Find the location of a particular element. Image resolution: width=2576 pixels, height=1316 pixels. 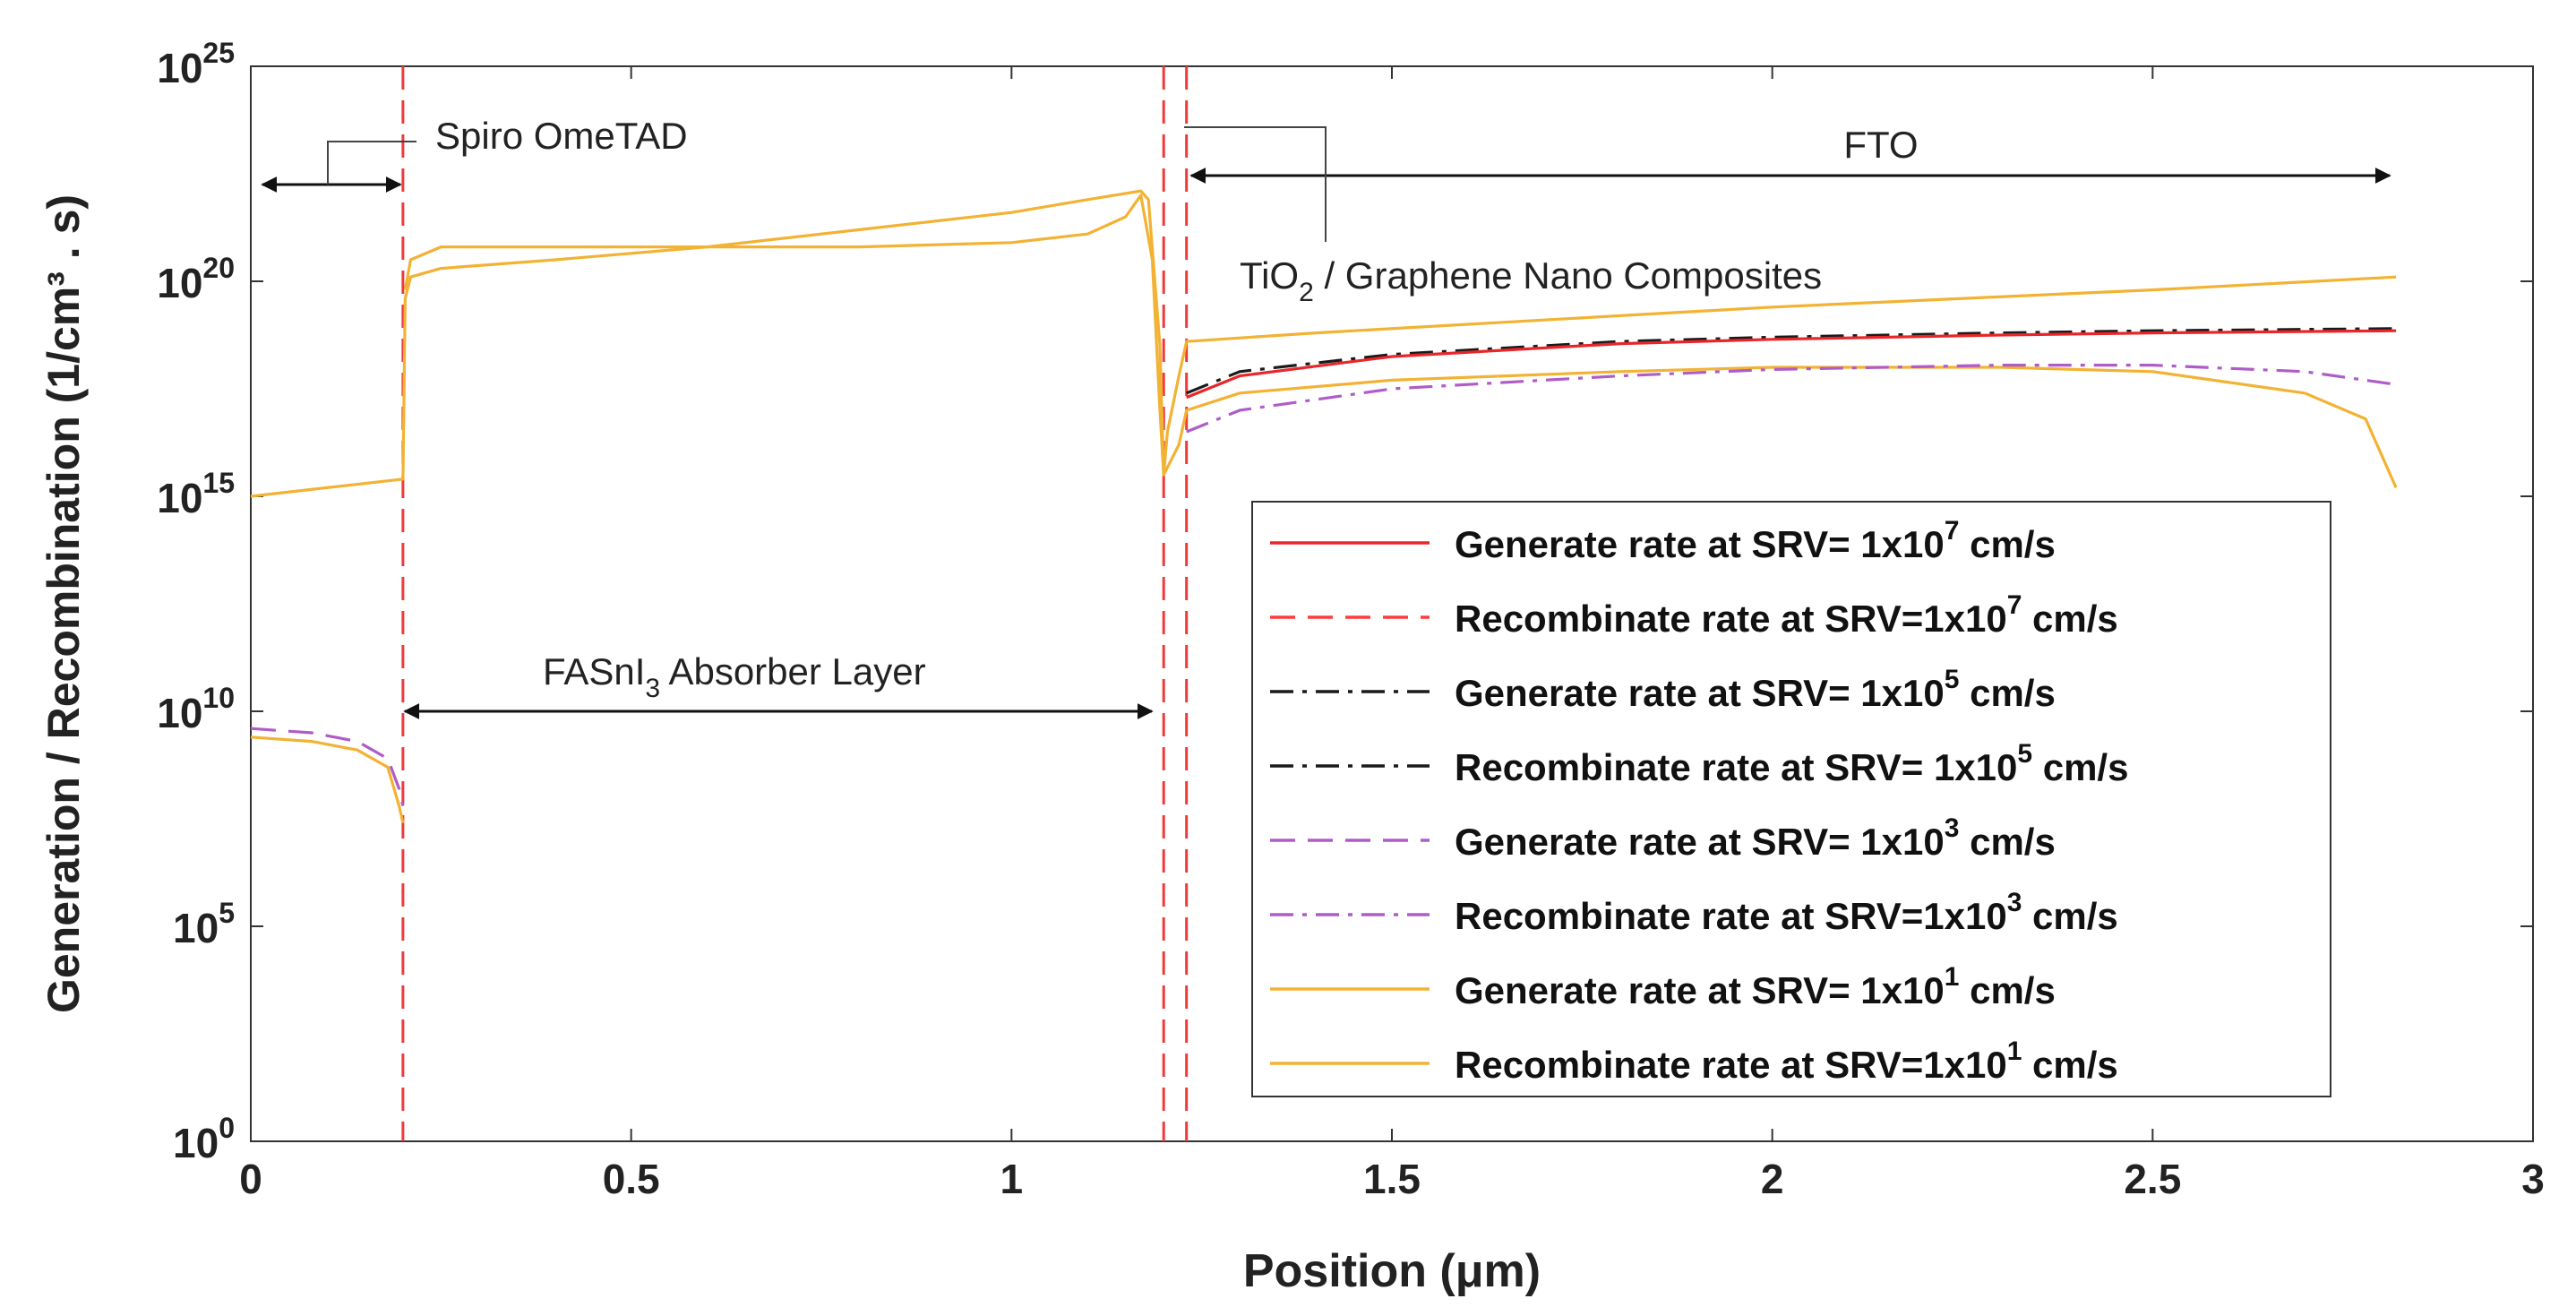

legend-entry: Generate rate at SRV= 1x107 cm/s is located at coordinates (1663, 540).